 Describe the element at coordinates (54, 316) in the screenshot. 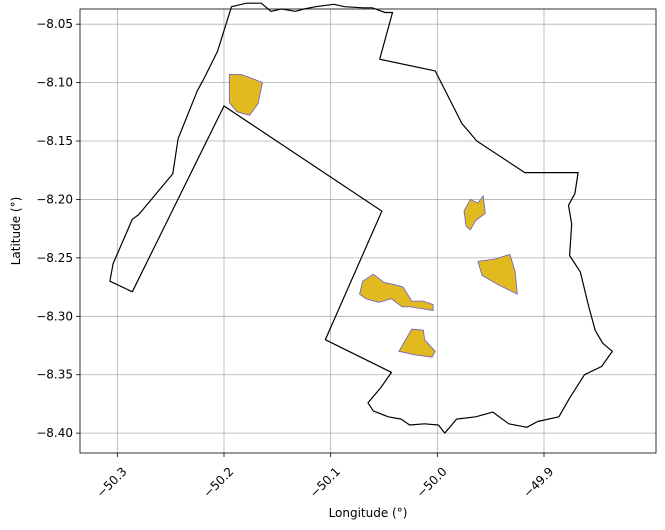

I see `y-tick-label: −8.30` at that location.